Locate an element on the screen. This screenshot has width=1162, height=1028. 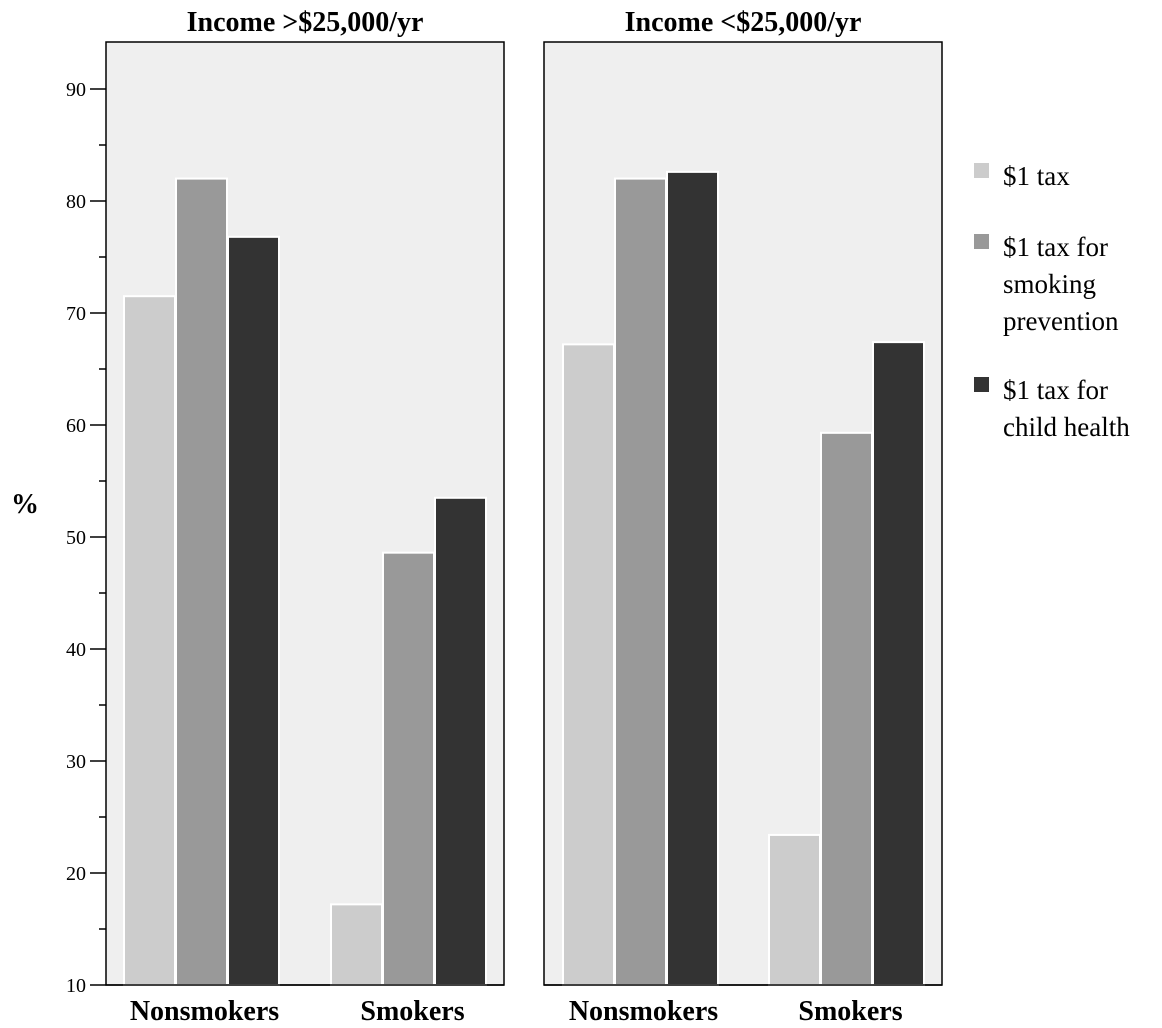
y-tick-label: 80 is located at coordinates (76, 202).